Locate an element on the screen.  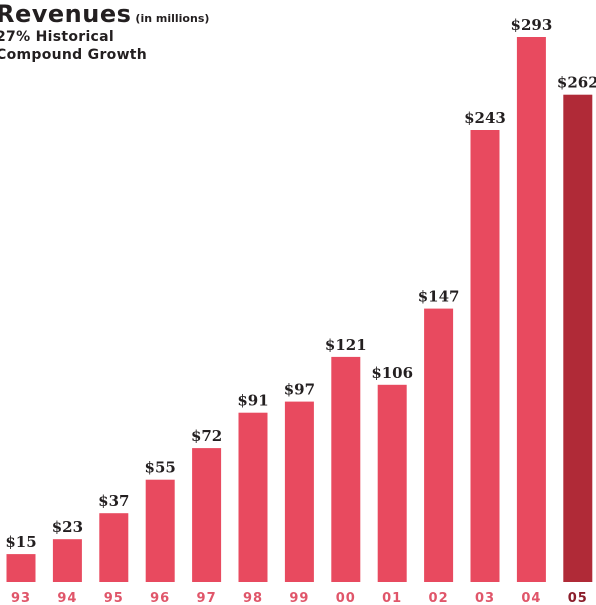
chart-subtitle-line-1: 27% Historical is located at coordinates (57, 37).